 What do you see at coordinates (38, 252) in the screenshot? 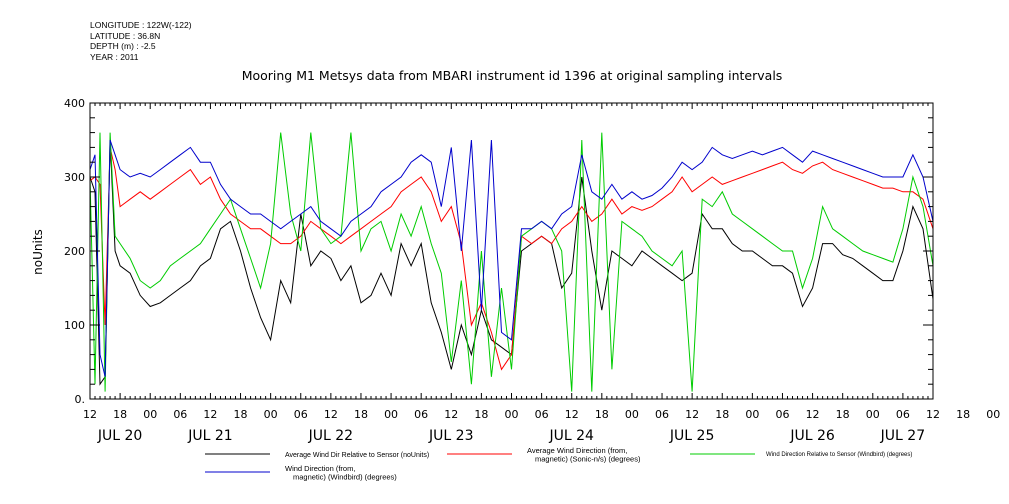
I see `y-axis-label: noUnits` at bounding box center [38, 252].